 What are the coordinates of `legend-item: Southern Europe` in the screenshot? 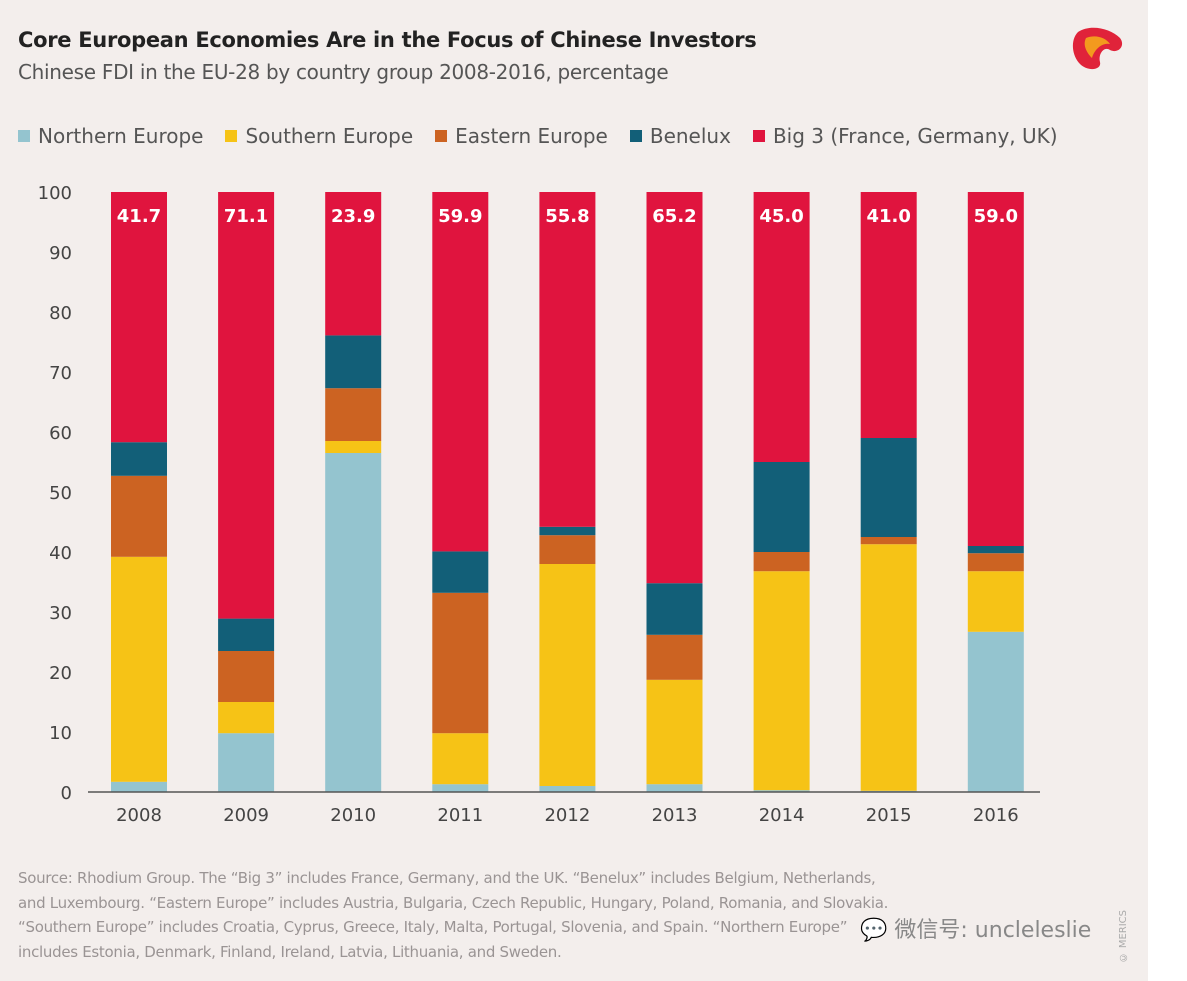 It's located at (319, 136).